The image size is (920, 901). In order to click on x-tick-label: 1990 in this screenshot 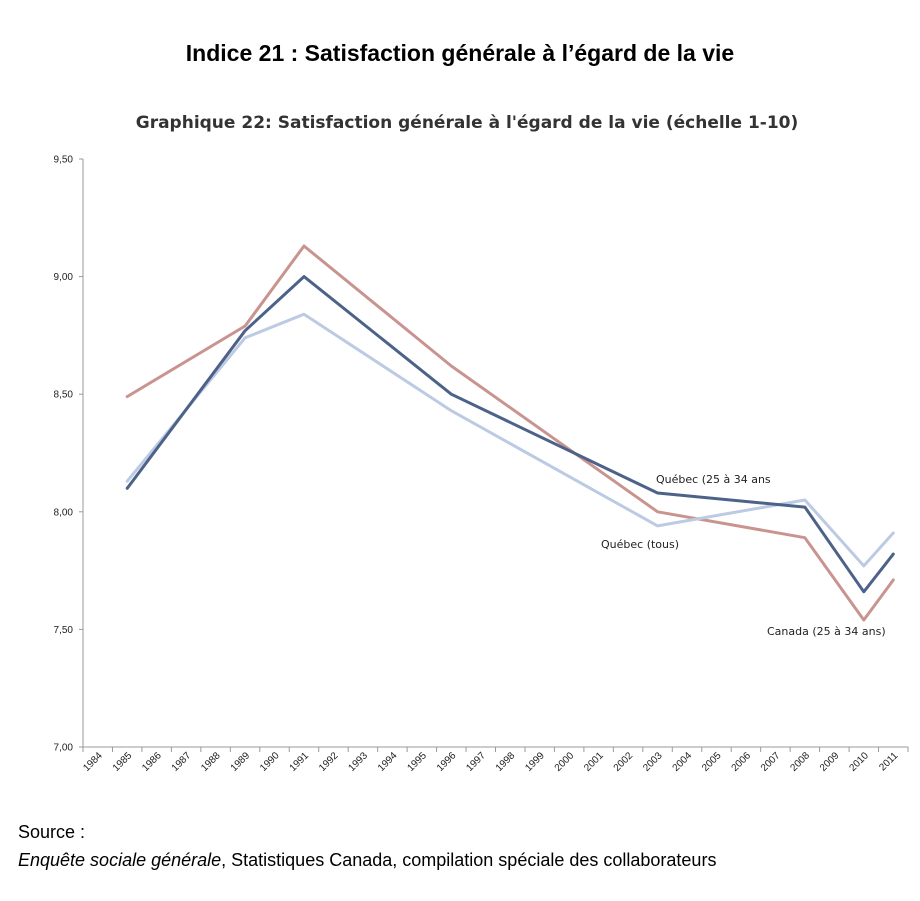, I will do `click(270, 762)`.